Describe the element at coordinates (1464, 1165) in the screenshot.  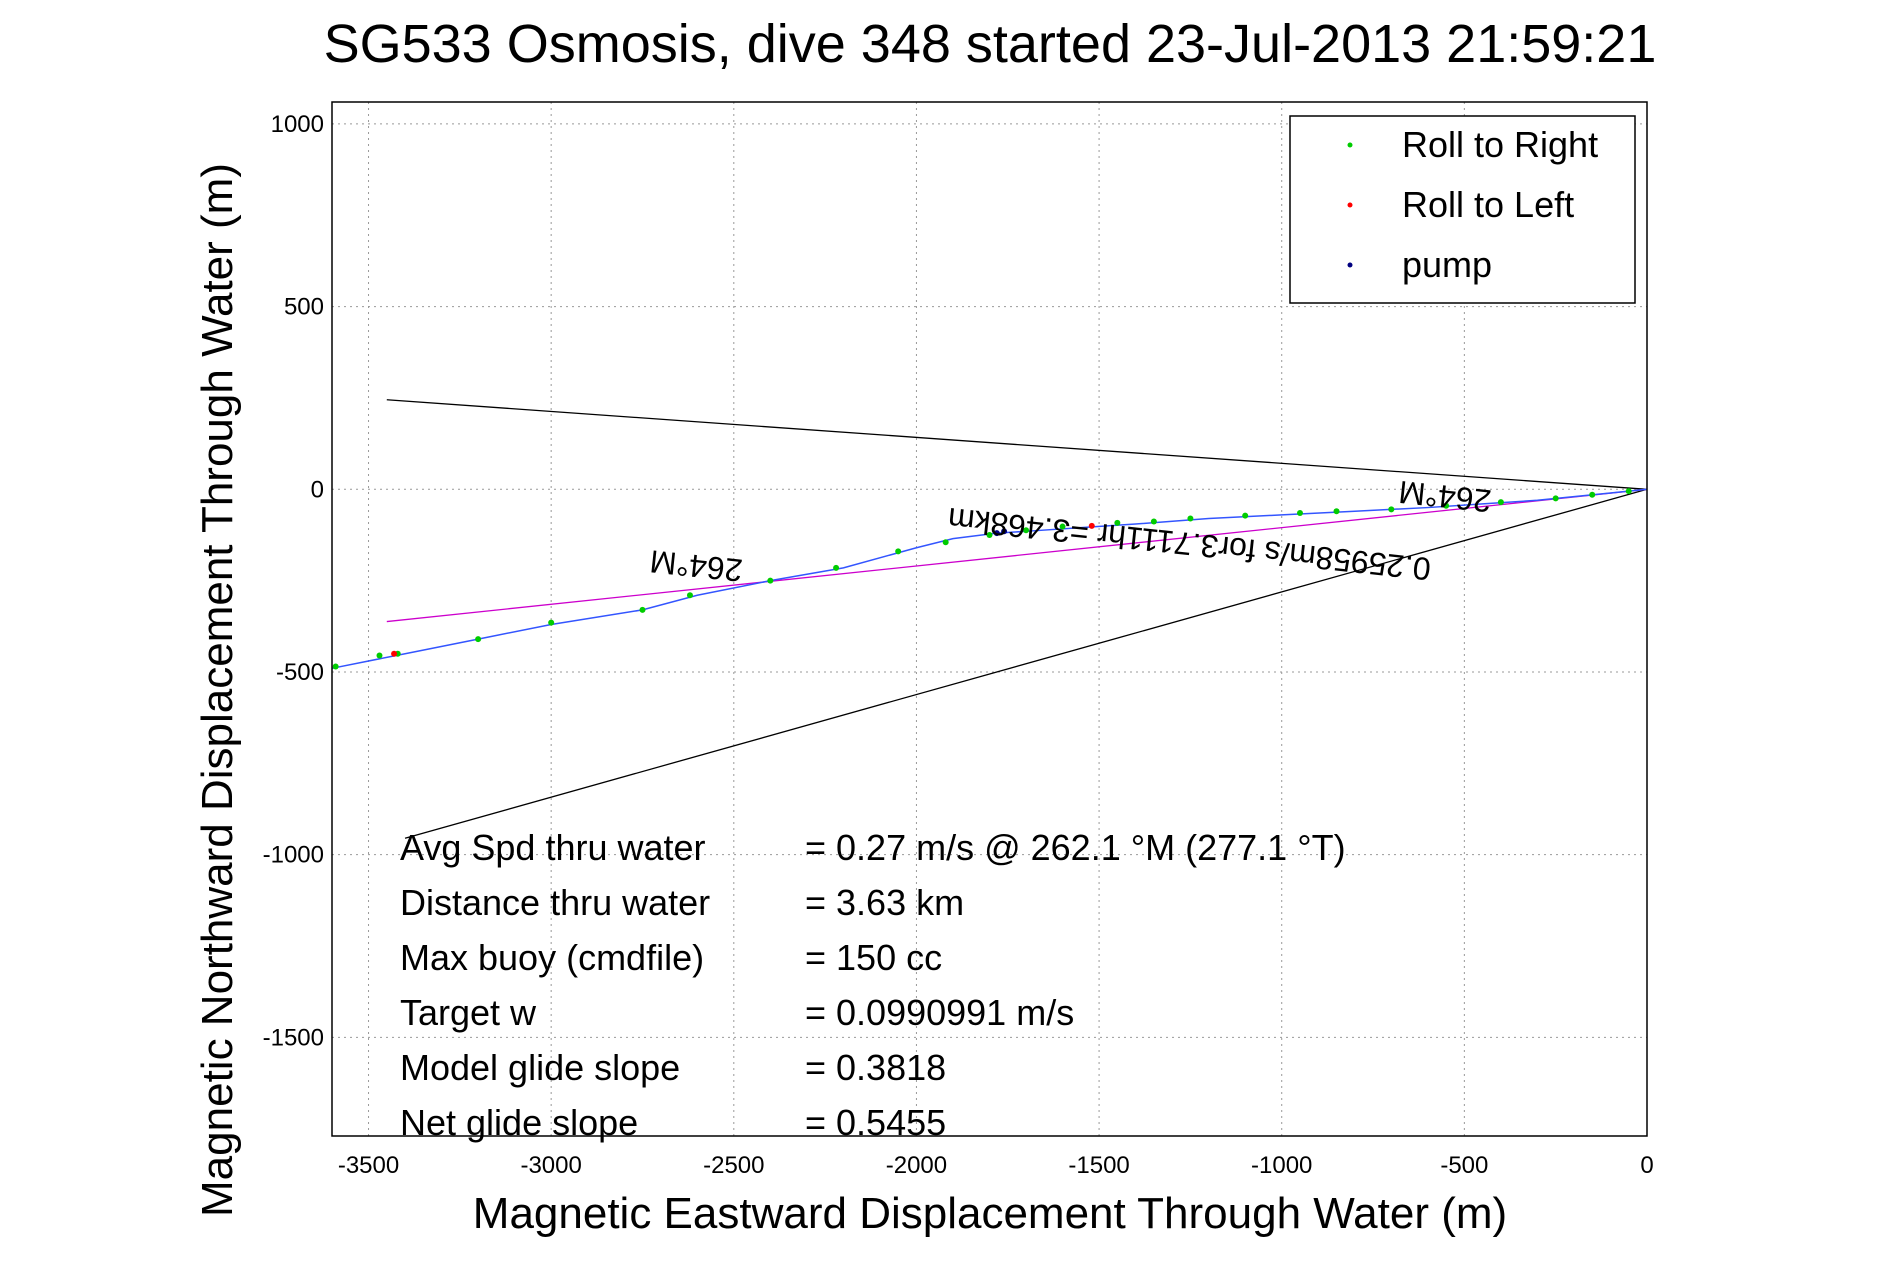
I see `x-tick-label: -500` at that location.